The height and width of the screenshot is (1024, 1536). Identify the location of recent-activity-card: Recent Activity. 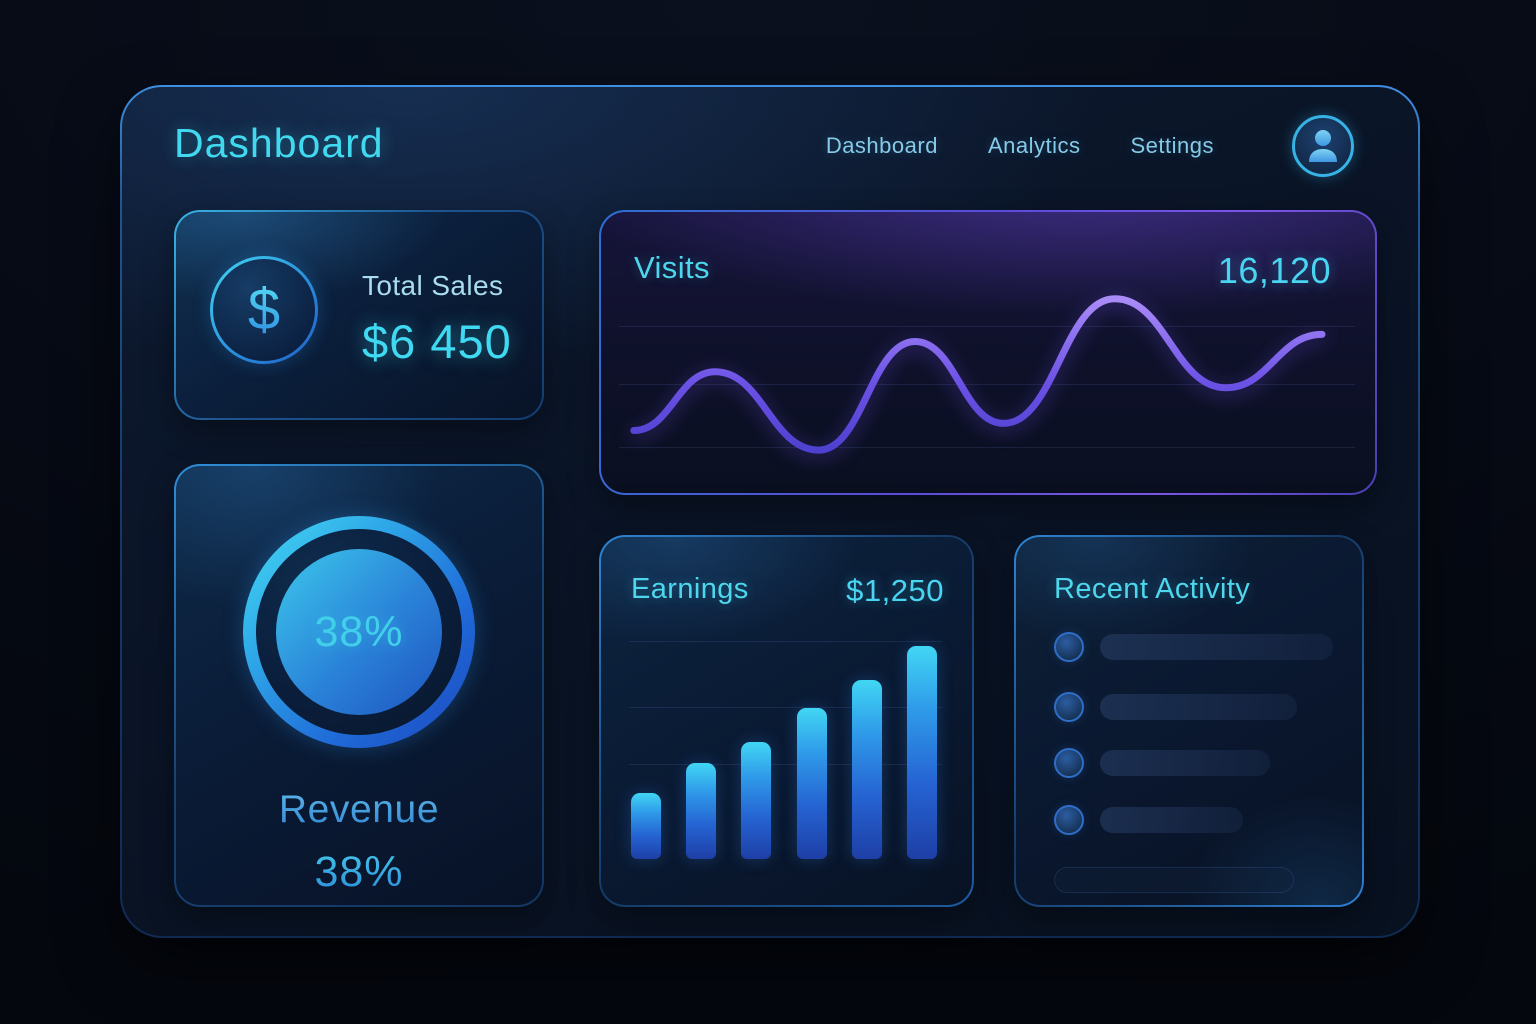
(1189, 721).